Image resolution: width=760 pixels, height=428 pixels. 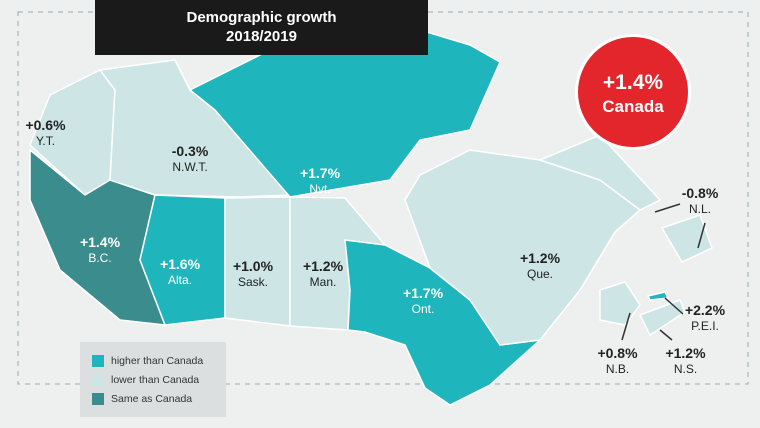 What do you see at coordinates (700, 193) in the screenshot?
I see `region-value: -0.8%` at bounding box center [700, 193].